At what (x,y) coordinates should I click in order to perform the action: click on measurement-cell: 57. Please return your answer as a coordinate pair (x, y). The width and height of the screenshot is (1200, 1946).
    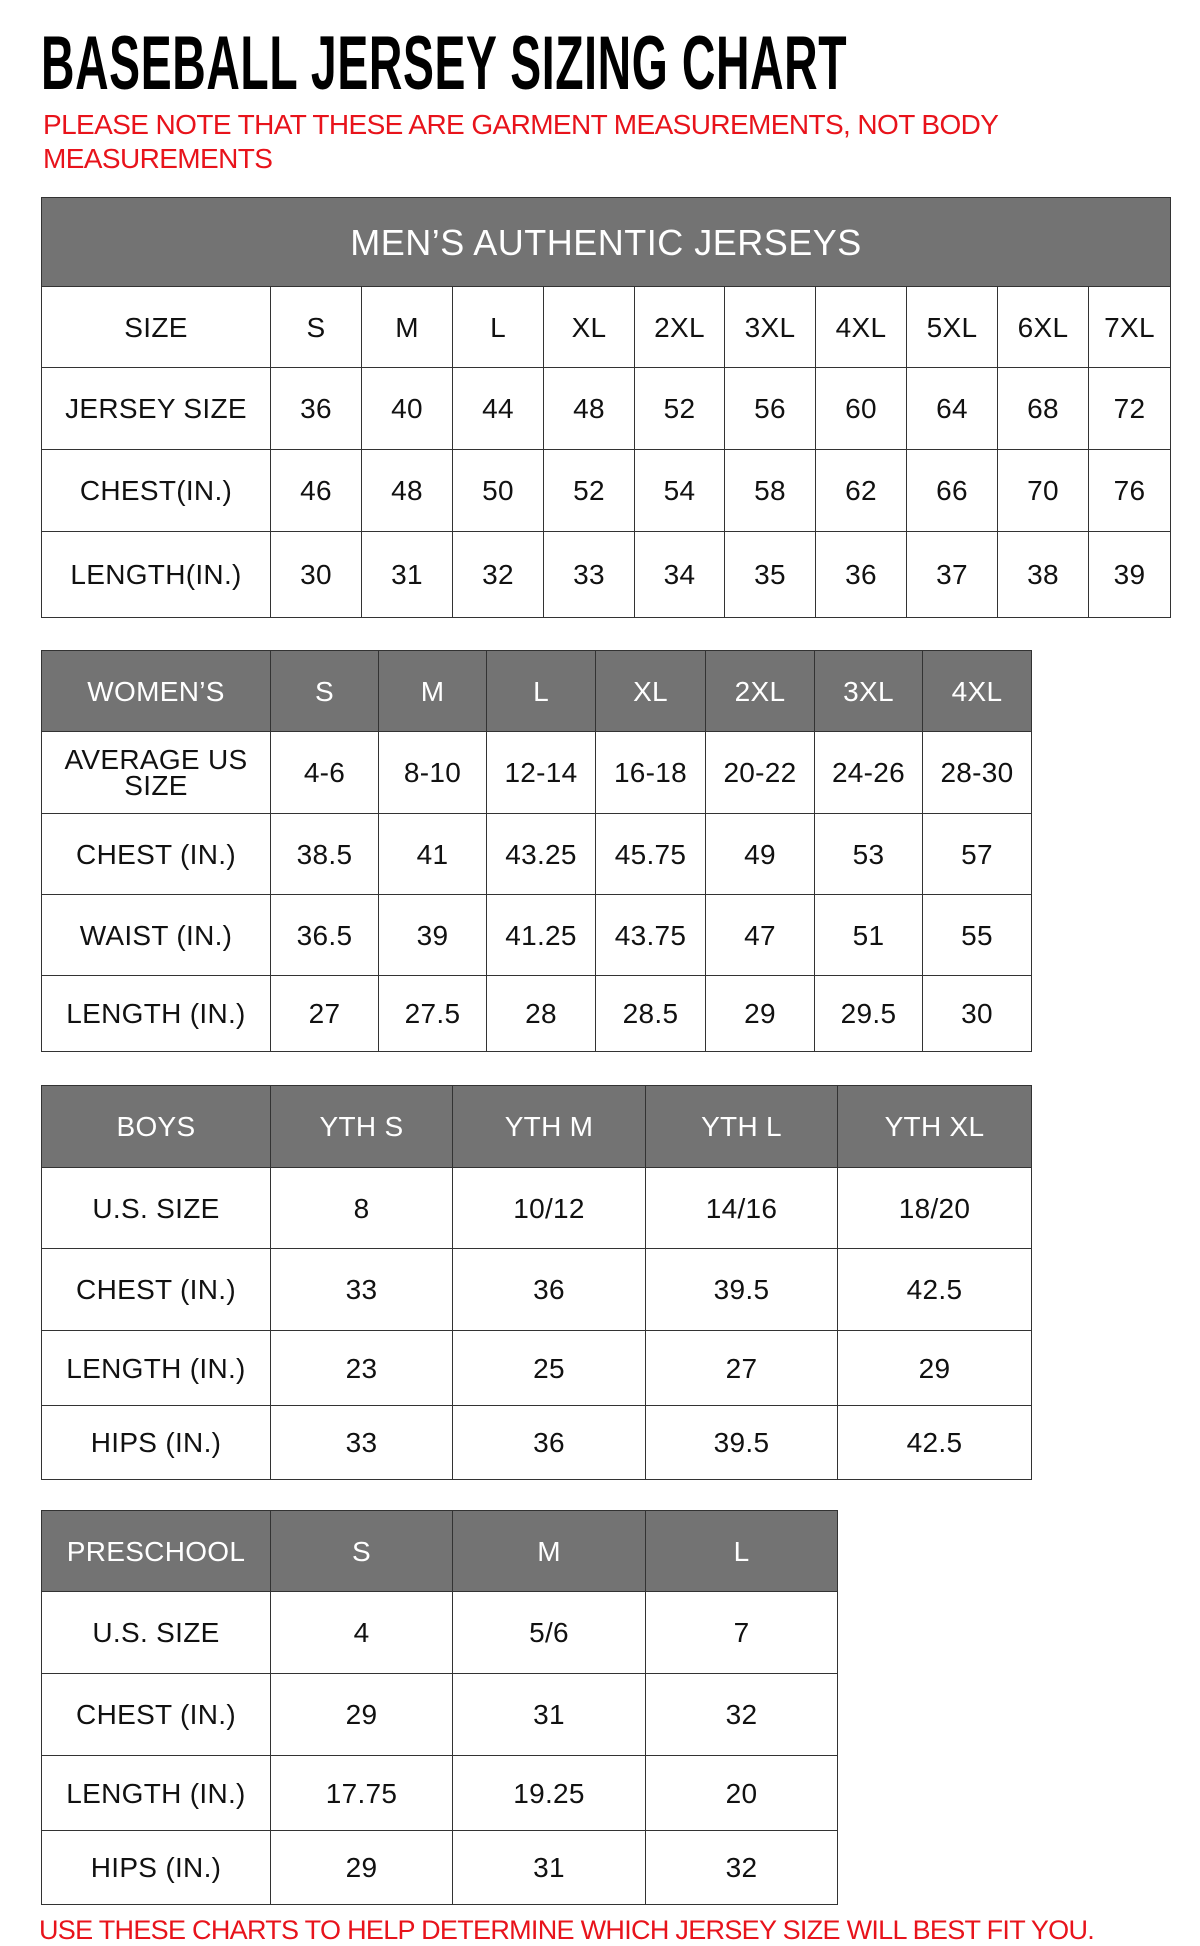
    Looking at the image, I should click on (977, 854).